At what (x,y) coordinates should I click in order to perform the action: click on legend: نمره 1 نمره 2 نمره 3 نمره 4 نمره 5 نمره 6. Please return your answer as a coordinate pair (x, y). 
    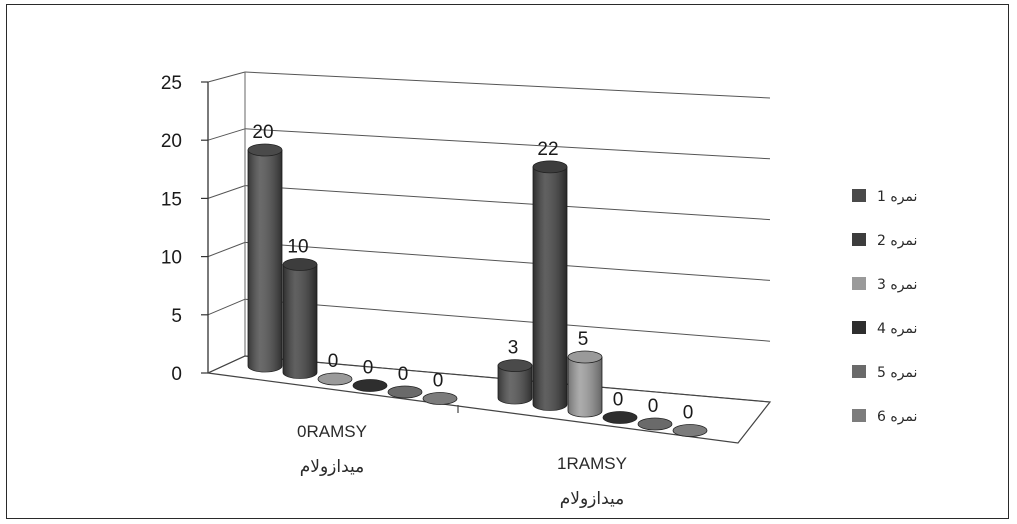
    Looking at the image, I should click on (884, 307).